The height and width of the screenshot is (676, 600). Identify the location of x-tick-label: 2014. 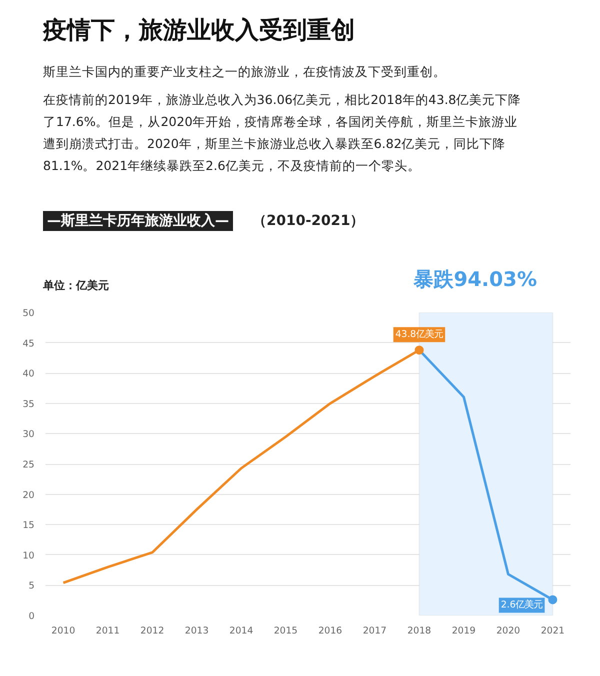
(241, 631).